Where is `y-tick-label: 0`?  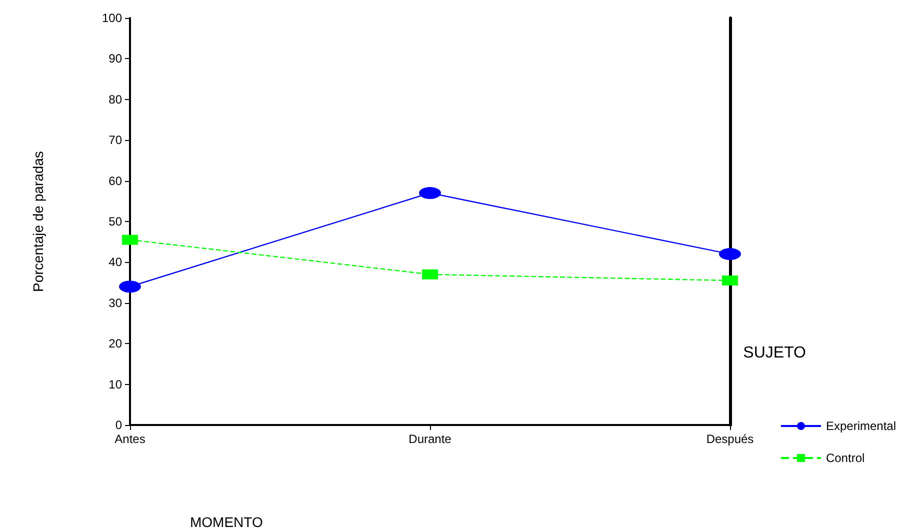
y-tick-label: 0 is located at coordinates (118, 425).